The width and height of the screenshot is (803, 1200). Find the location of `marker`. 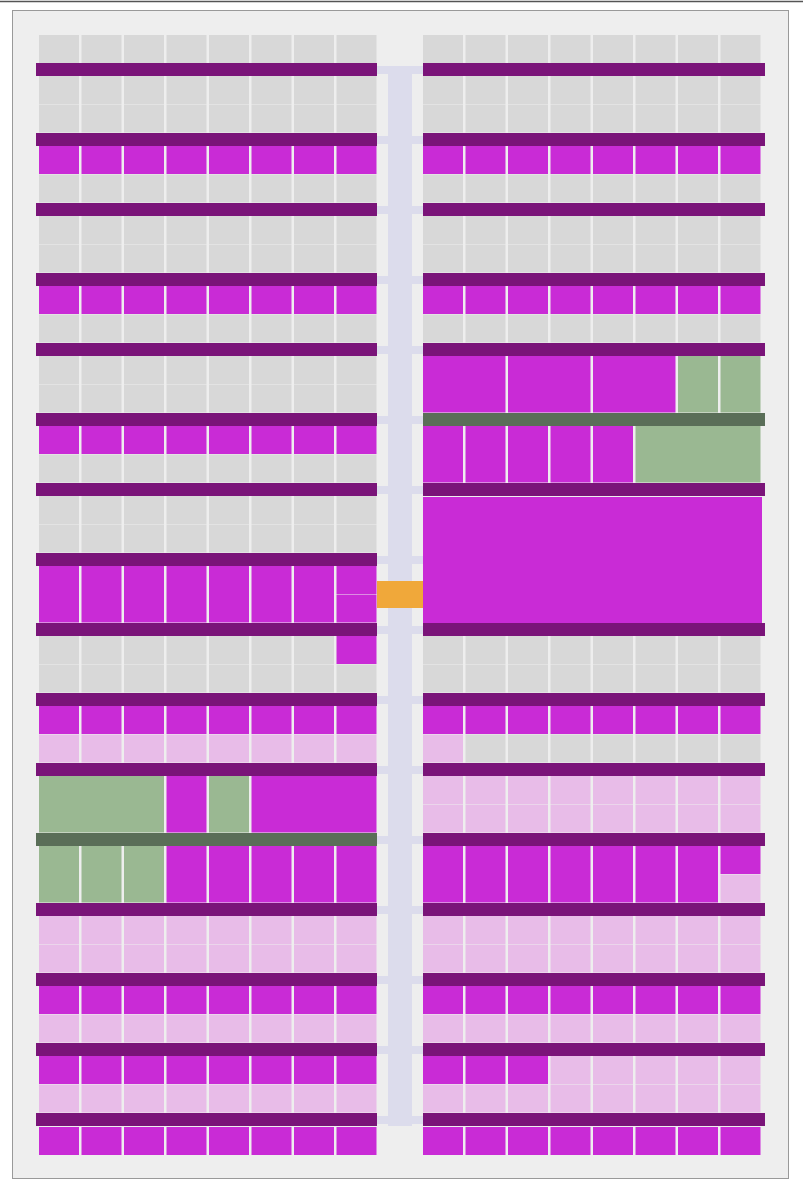

marker is located at coordinates (400, 594).